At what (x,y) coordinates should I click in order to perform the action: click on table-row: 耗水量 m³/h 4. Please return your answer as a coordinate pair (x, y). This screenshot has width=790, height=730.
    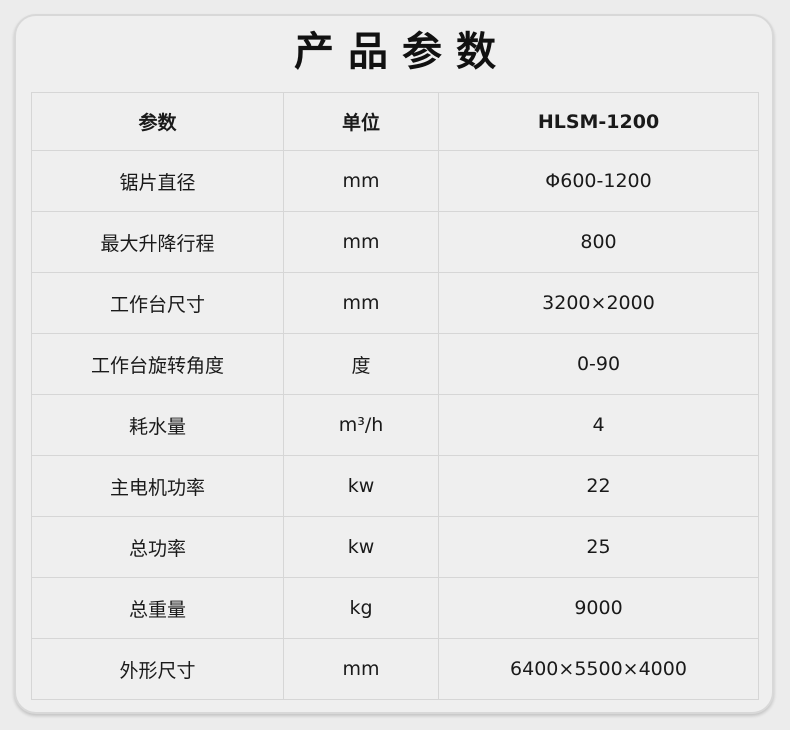
    Looking at the image, I should click on (395, 425).